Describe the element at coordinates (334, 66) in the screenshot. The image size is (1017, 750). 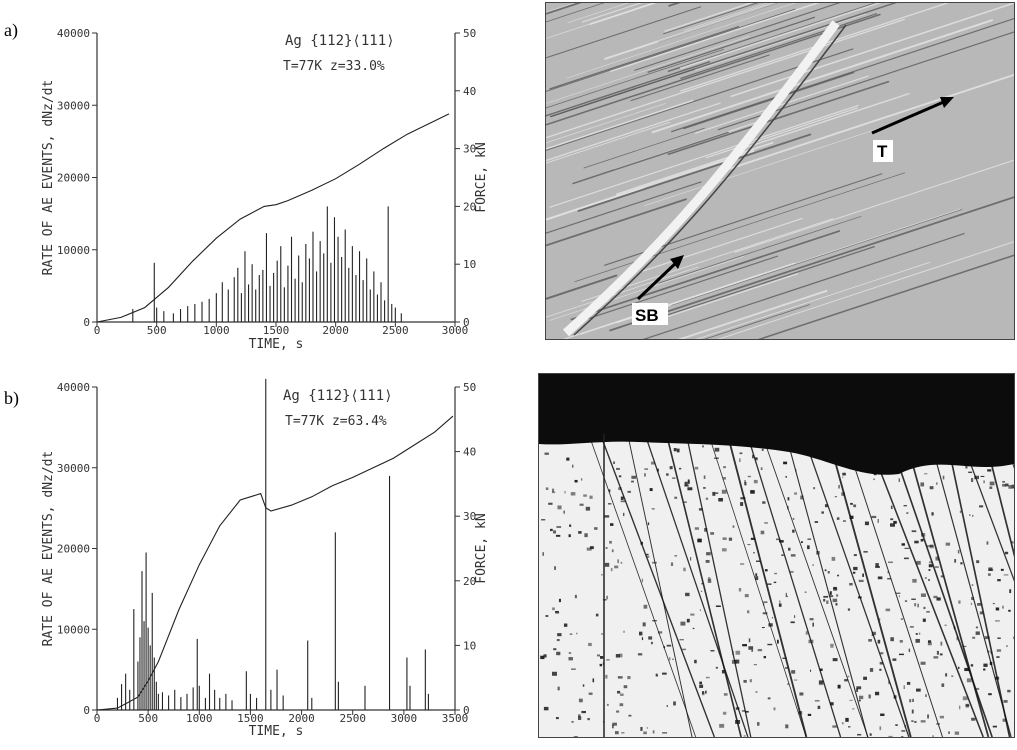
I see `annotation-conditions: T=77K z=33.0%` at that location.